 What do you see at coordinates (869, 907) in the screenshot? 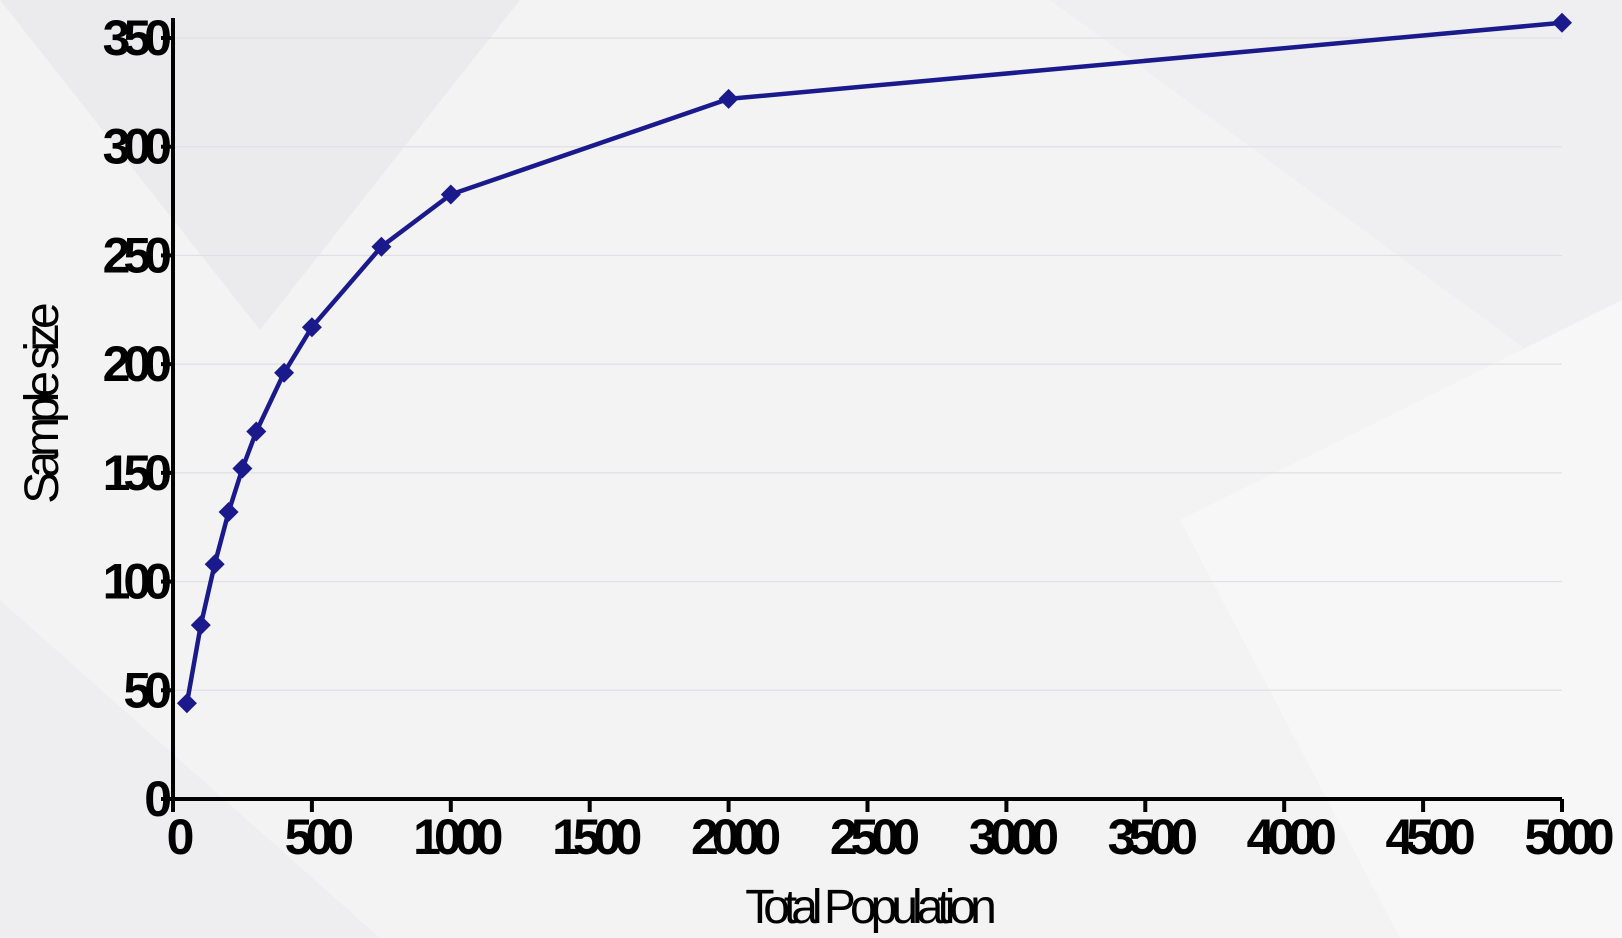
I see `x-axis-title: Total Population` at bounding box center [869, 907].